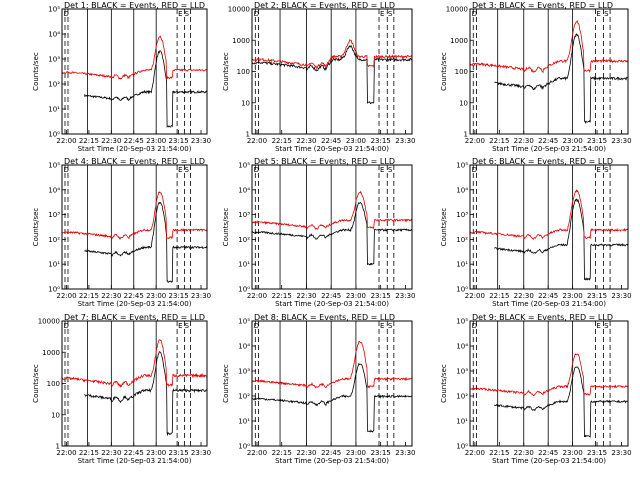  I want to click on y-tick-label: 1000, so click(459, 41).